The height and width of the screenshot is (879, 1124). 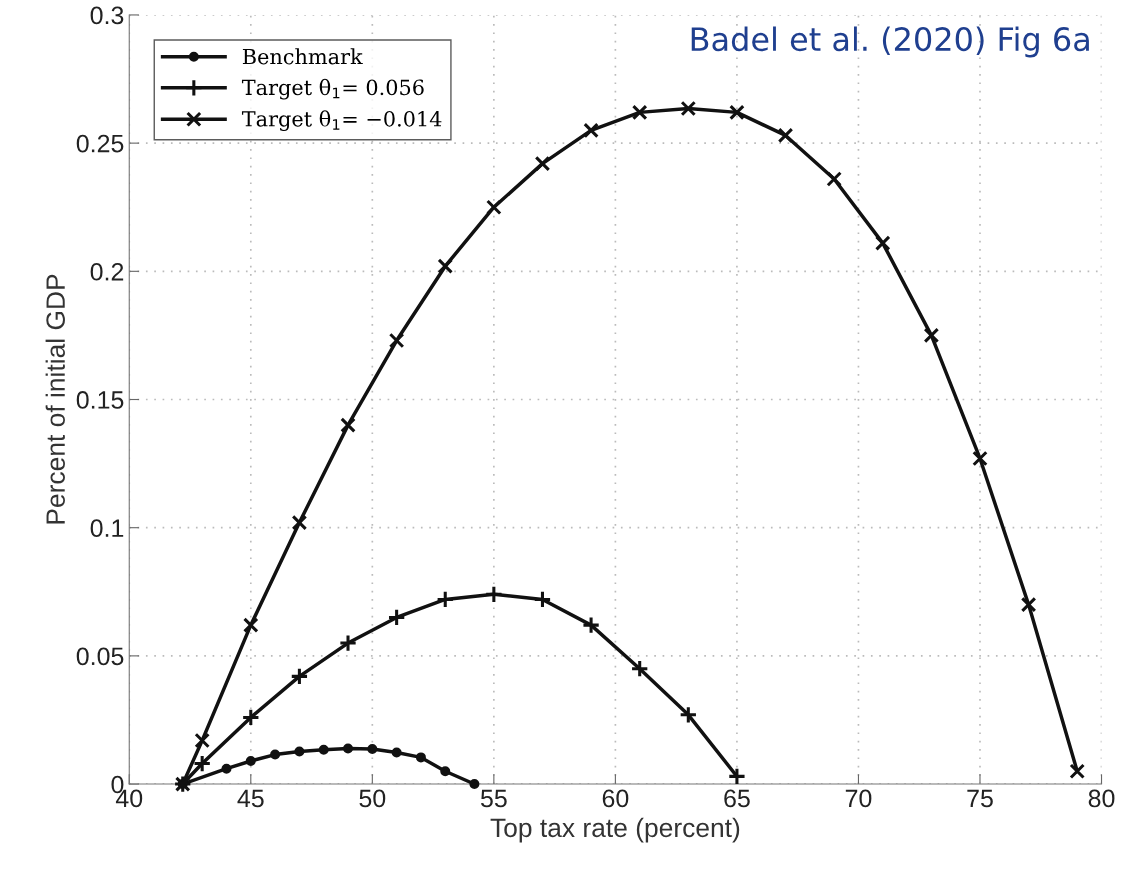 What do you see at coordinates (55, 399) in the screenshot?
I see `y-axis-title: Percent of initial GDP` at bounding box center [55, 399].